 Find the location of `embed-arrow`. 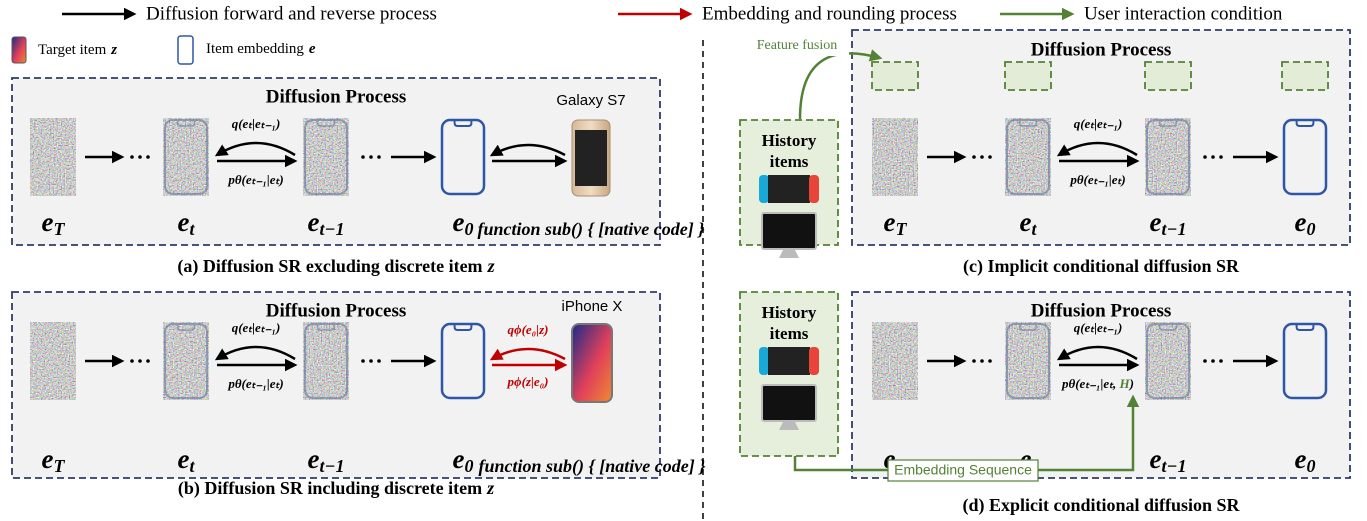

embed-arrow is located at coordinates (527, 354).